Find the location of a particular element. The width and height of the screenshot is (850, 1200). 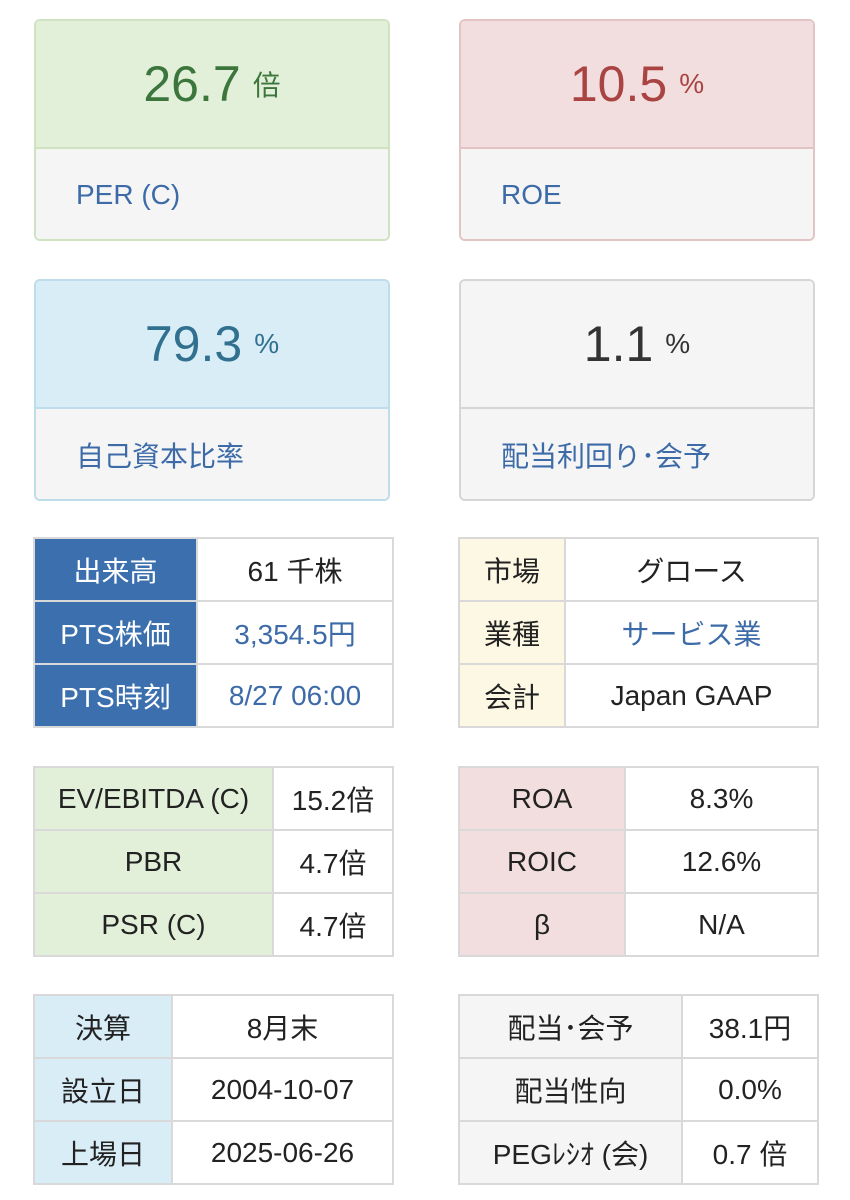

listed-label: 上場日 is located at coordinates (103, 1152).